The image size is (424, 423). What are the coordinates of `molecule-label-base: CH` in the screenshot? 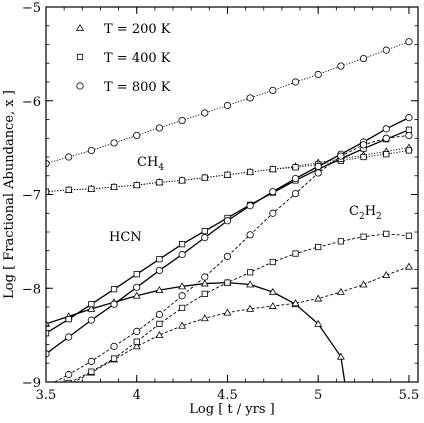 It's located at (147, 162).